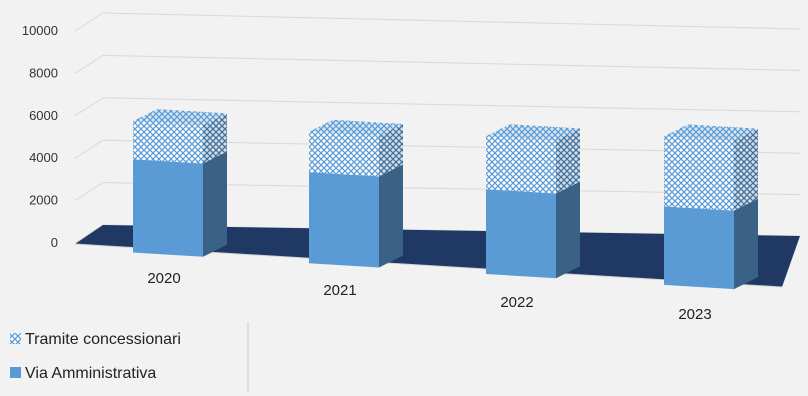 This screenshot has width=808, height=396. Describe the element at coordinates (163, 278) in the screenshot. I see `x-category-label: 2020` at that location.